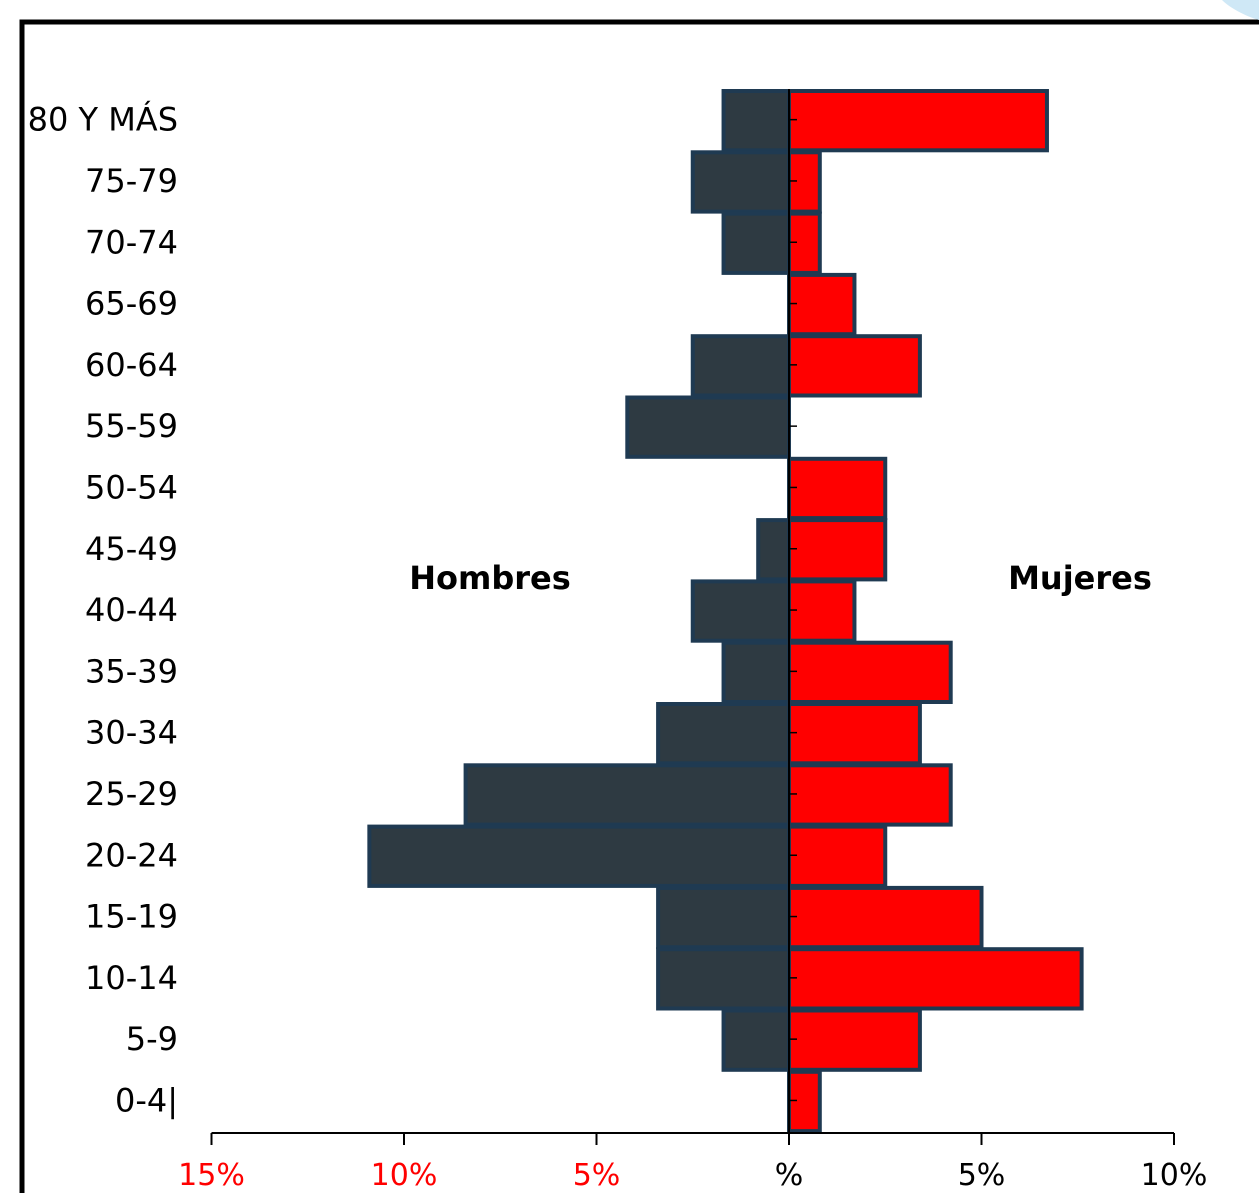 This screenshot has width=1259, height=1193. Describe the element at coordinates (131, 855) in the screenshot. I see `category-label-20-24: 20-24` at that location.